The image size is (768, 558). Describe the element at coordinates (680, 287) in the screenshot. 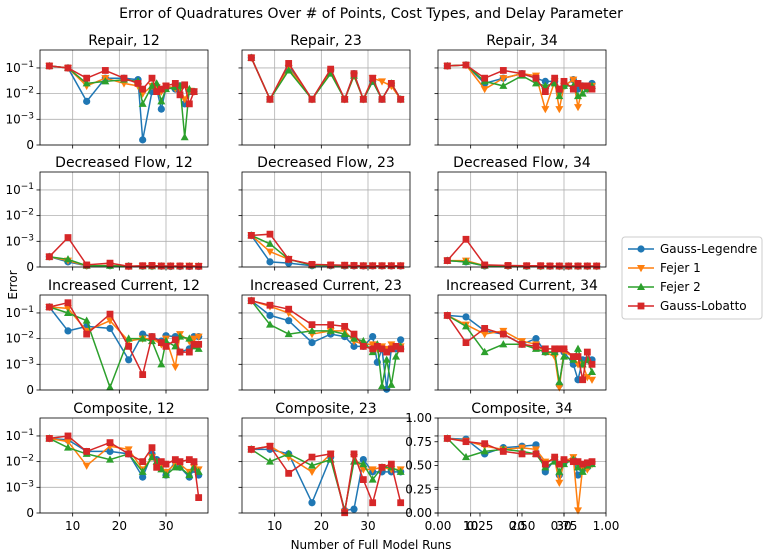

I see `legend-label: Fejer 2` at that location.